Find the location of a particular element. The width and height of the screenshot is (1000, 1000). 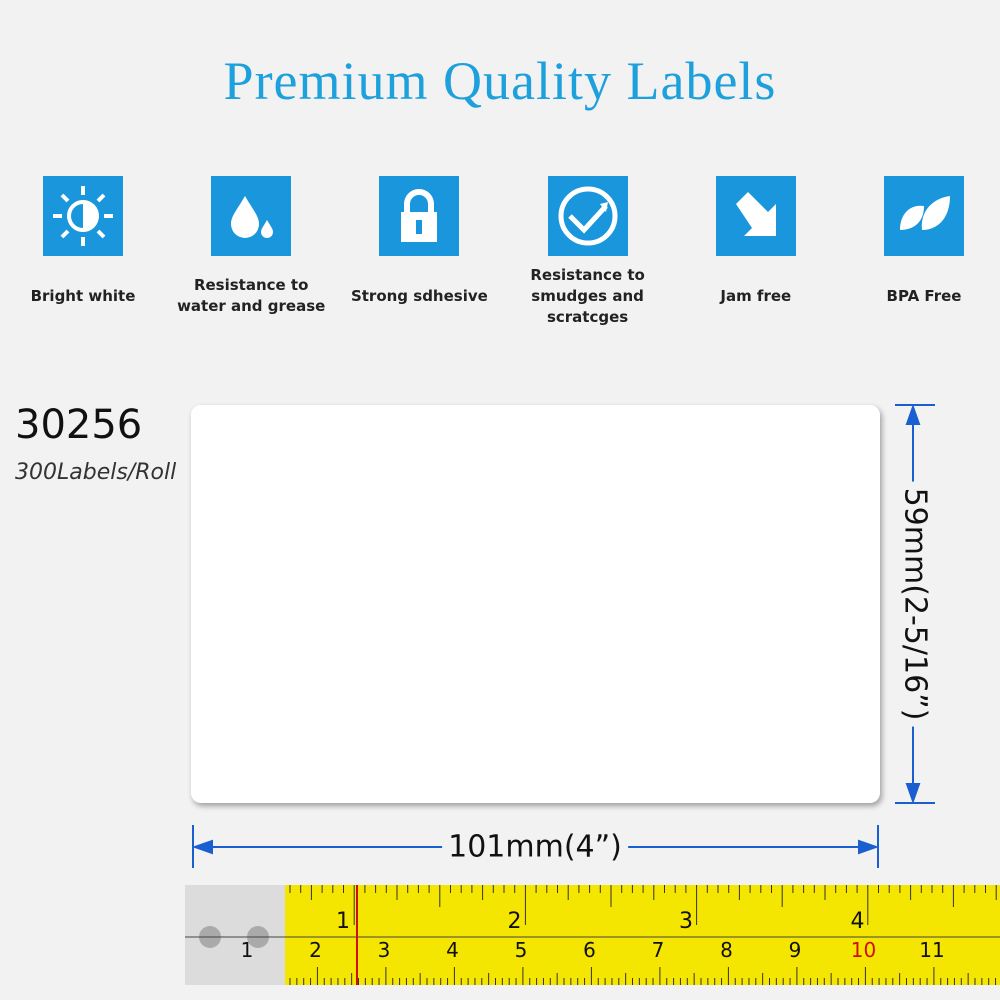

tape-inch-label: 3 is located at coordinates (686, 921).